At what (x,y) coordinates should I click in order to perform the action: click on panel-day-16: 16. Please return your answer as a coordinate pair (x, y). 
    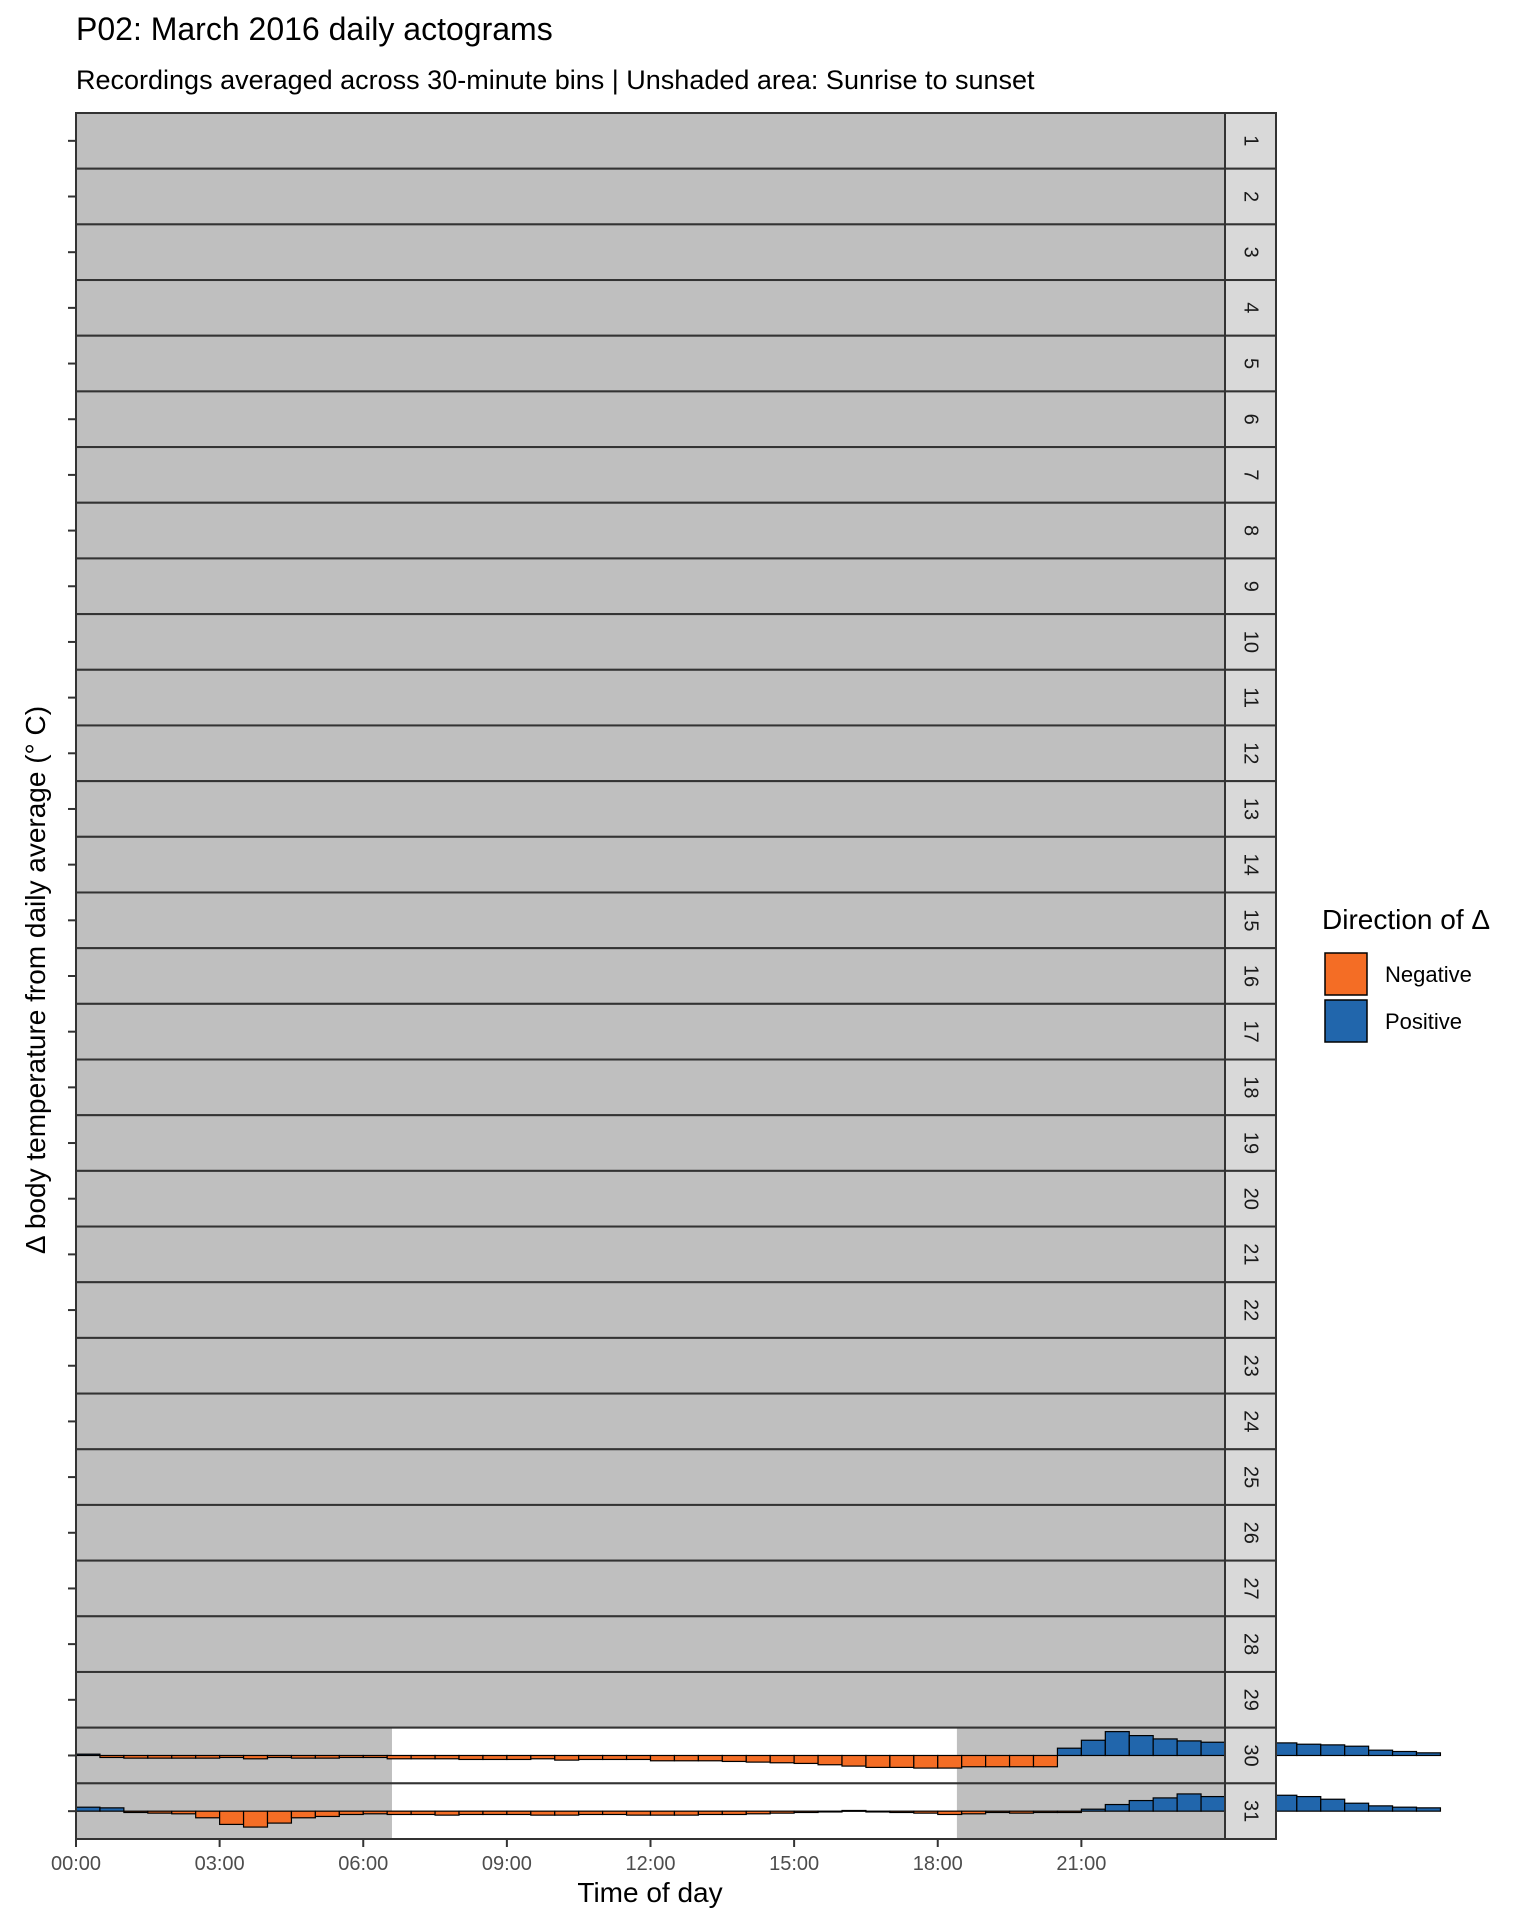
    Looking at the image, I should click on (676, 976).